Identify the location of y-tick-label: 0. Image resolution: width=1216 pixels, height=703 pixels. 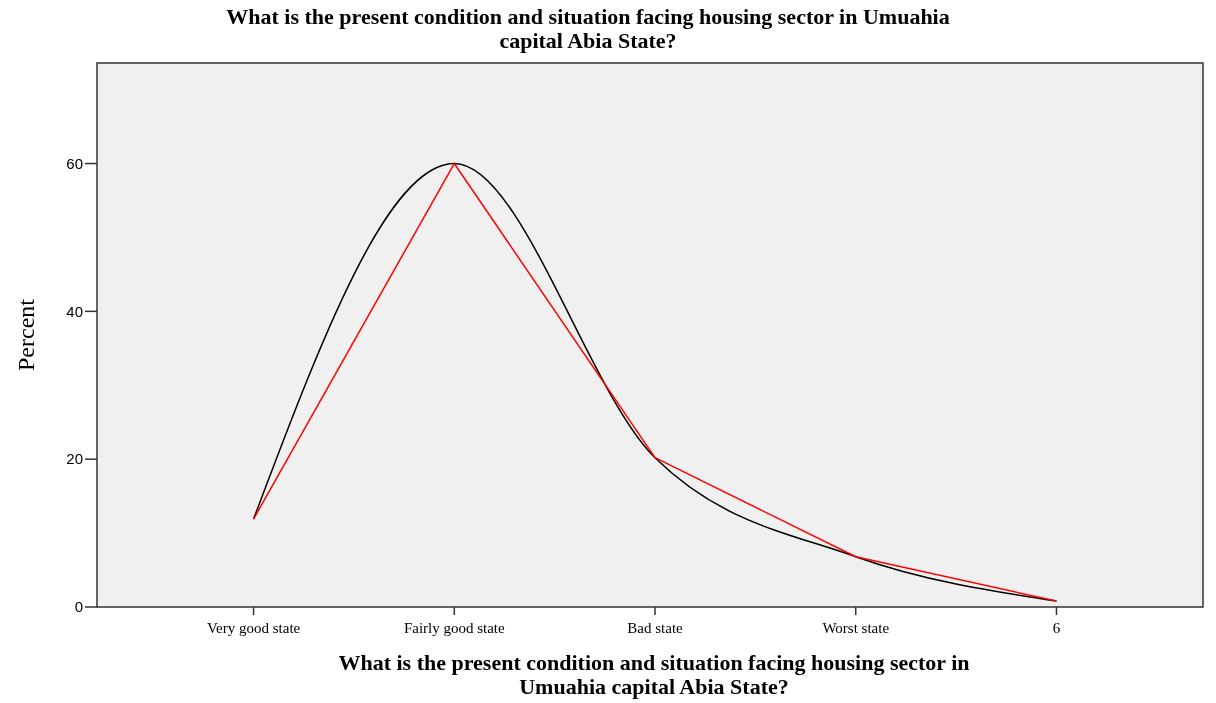
(78, 607).